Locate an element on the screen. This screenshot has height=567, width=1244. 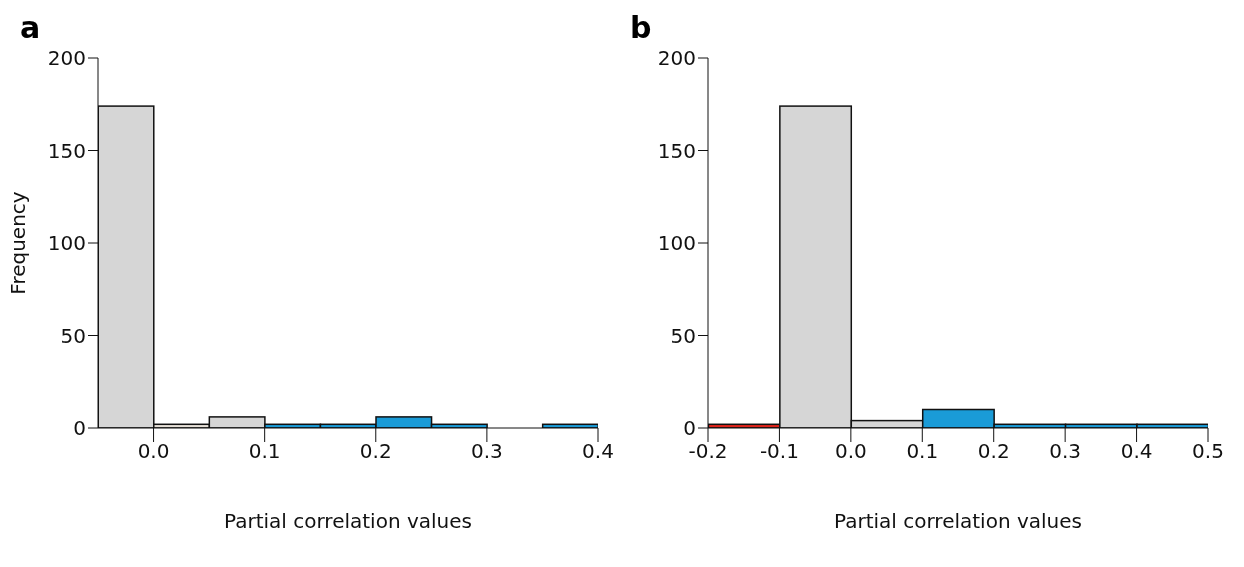
x-tick-label: 0.5 is located at coordinates (1208, 451).